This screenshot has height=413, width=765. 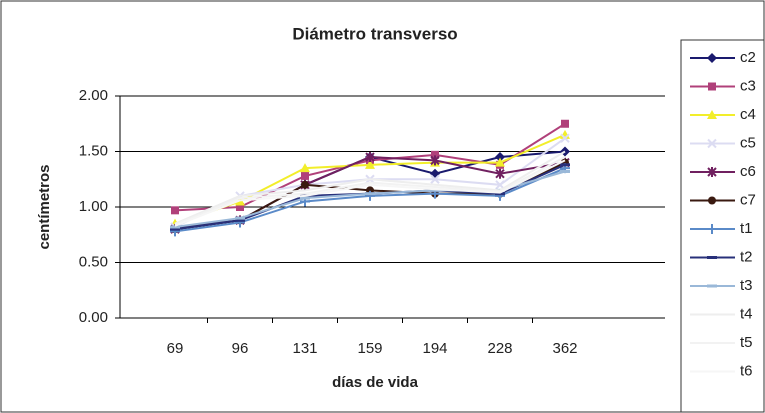 I want to click on legend-label: c6, so click(x=748, y=171).